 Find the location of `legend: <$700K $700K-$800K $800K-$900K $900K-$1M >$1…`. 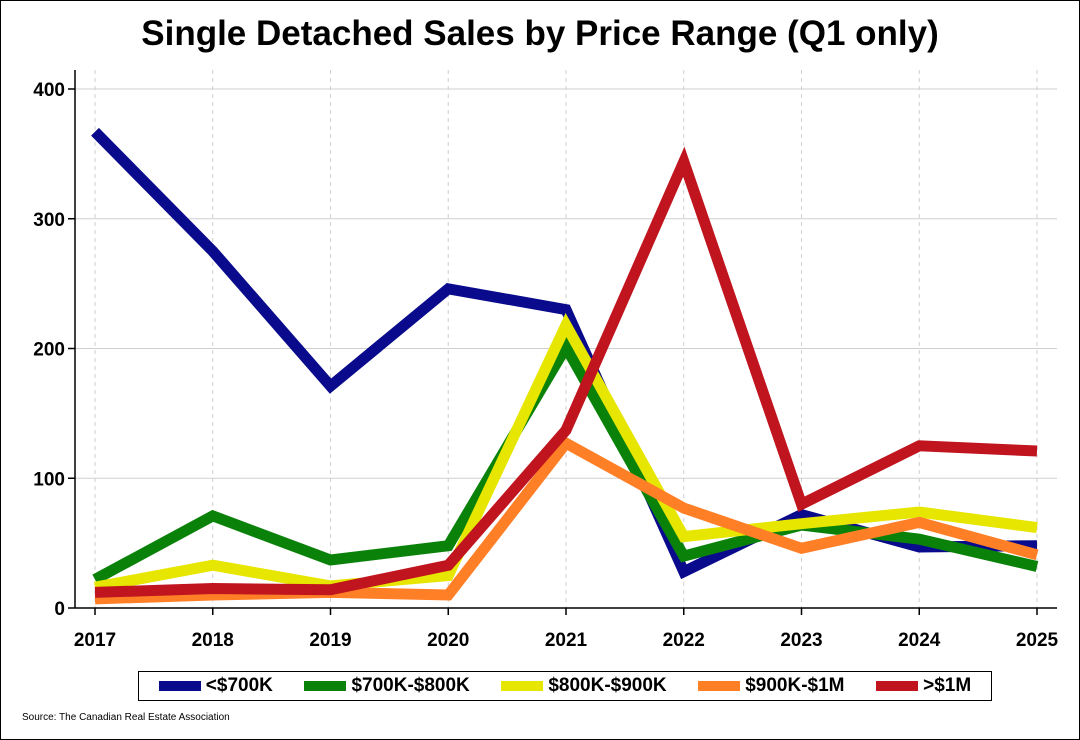

legend: <$700K $700K-$800K $800K-$900K $900K-$1M >$1… is located at coordinates (565, 686).